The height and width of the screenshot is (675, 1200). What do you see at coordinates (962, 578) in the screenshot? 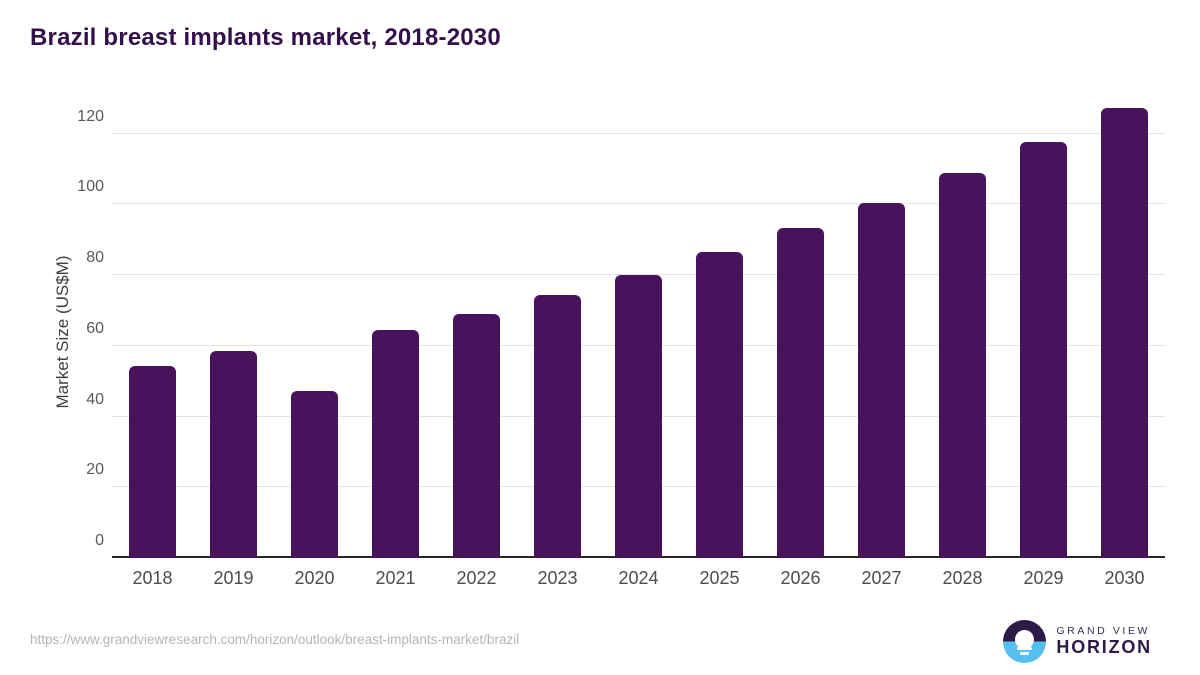
I see `x-tick-label-2028: 2028` at bounding box center [962, 578].